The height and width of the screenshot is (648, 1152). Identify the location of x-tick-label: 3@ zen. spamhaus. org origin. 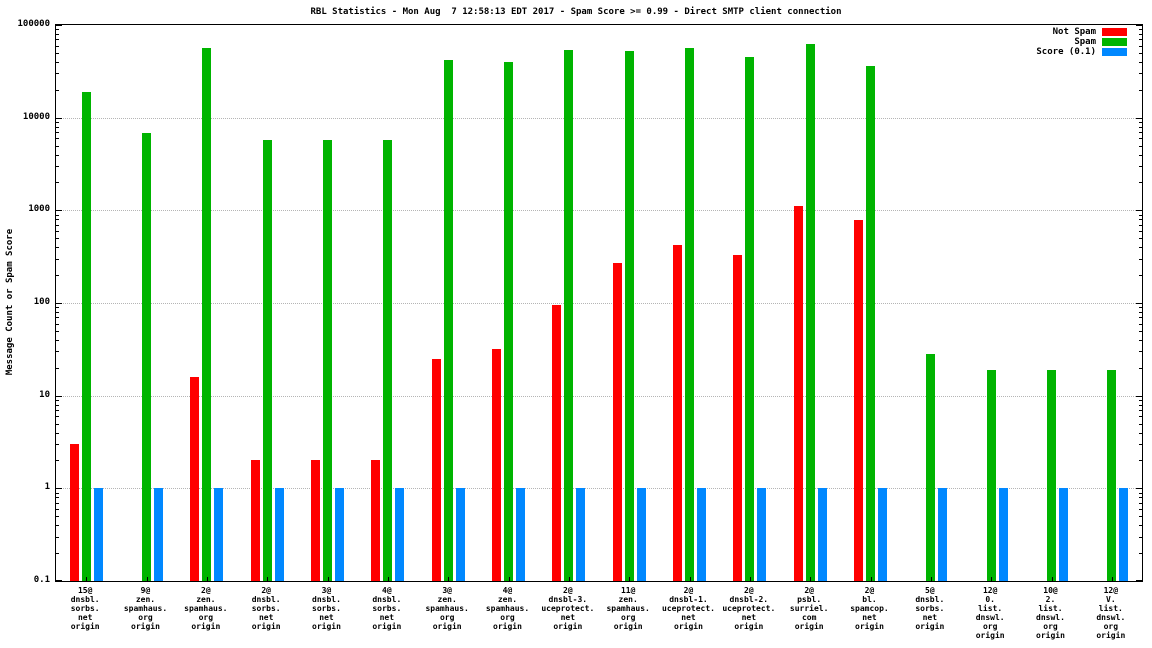
(447, 608).